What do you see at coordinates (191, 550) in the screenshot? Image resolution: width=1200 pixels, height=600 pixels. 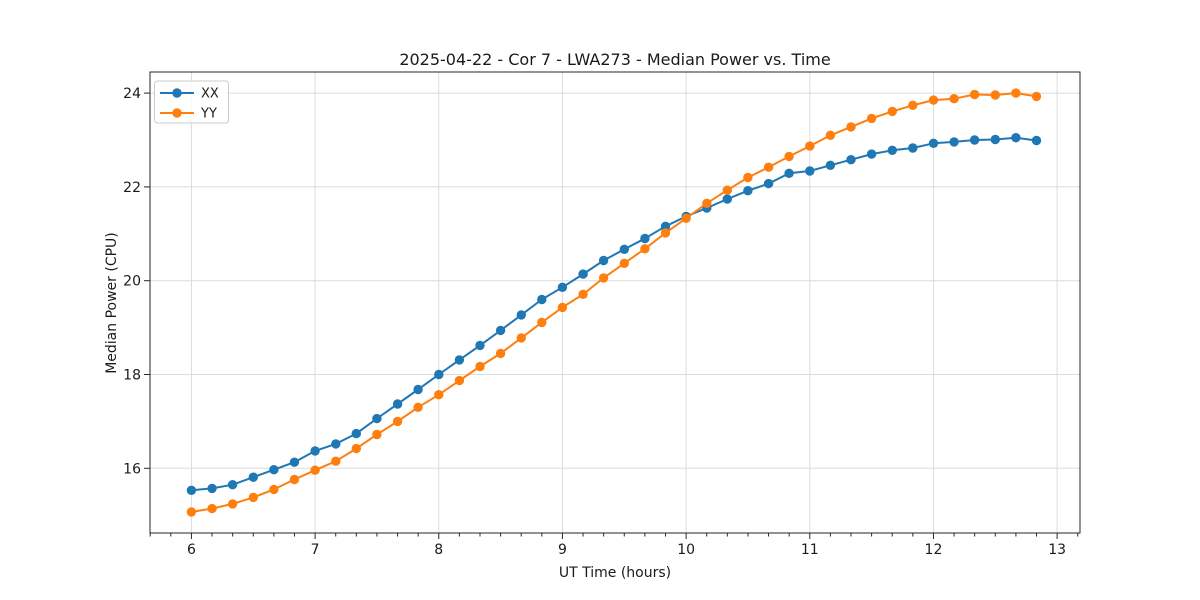 I see `x-tick-label: 6` at bounding box center [191, 550].